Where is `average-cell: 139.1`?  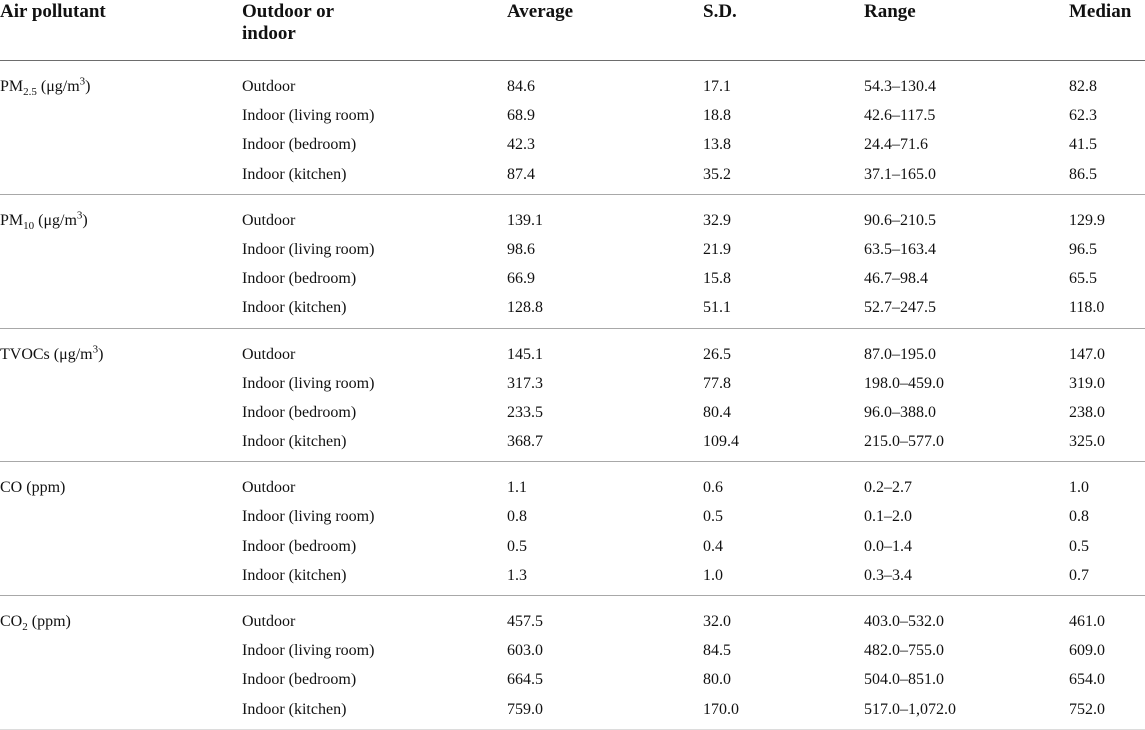
average-cell: 139.1 is located at coordinates (525, 220).